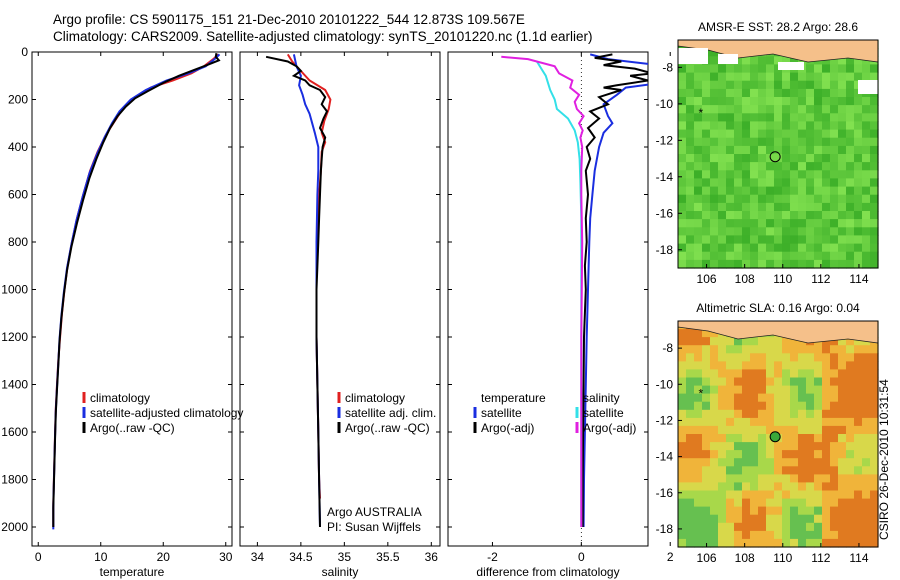  What do you see at coordinates (345, 557) in the screenshot?
I see `x-tick-label-salinity: 35` at bounding box center [345, 557].